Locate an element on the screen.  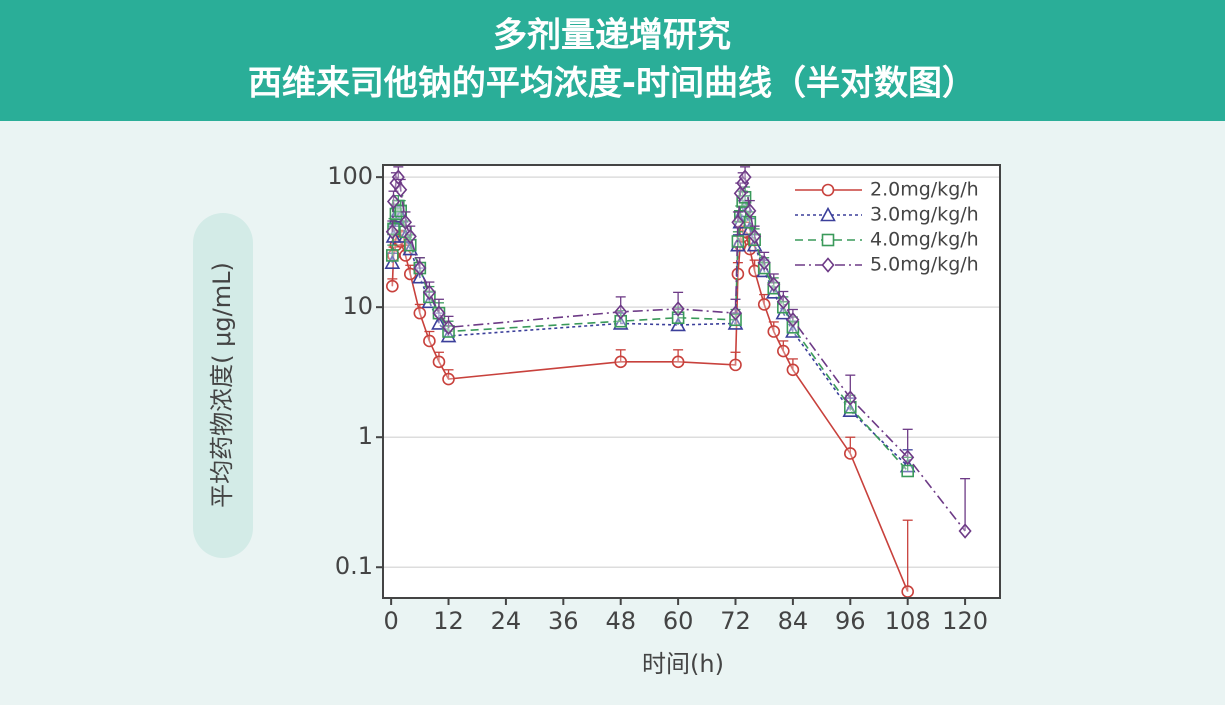
x-tick-label: 48 is located at coordinates (620, 621).